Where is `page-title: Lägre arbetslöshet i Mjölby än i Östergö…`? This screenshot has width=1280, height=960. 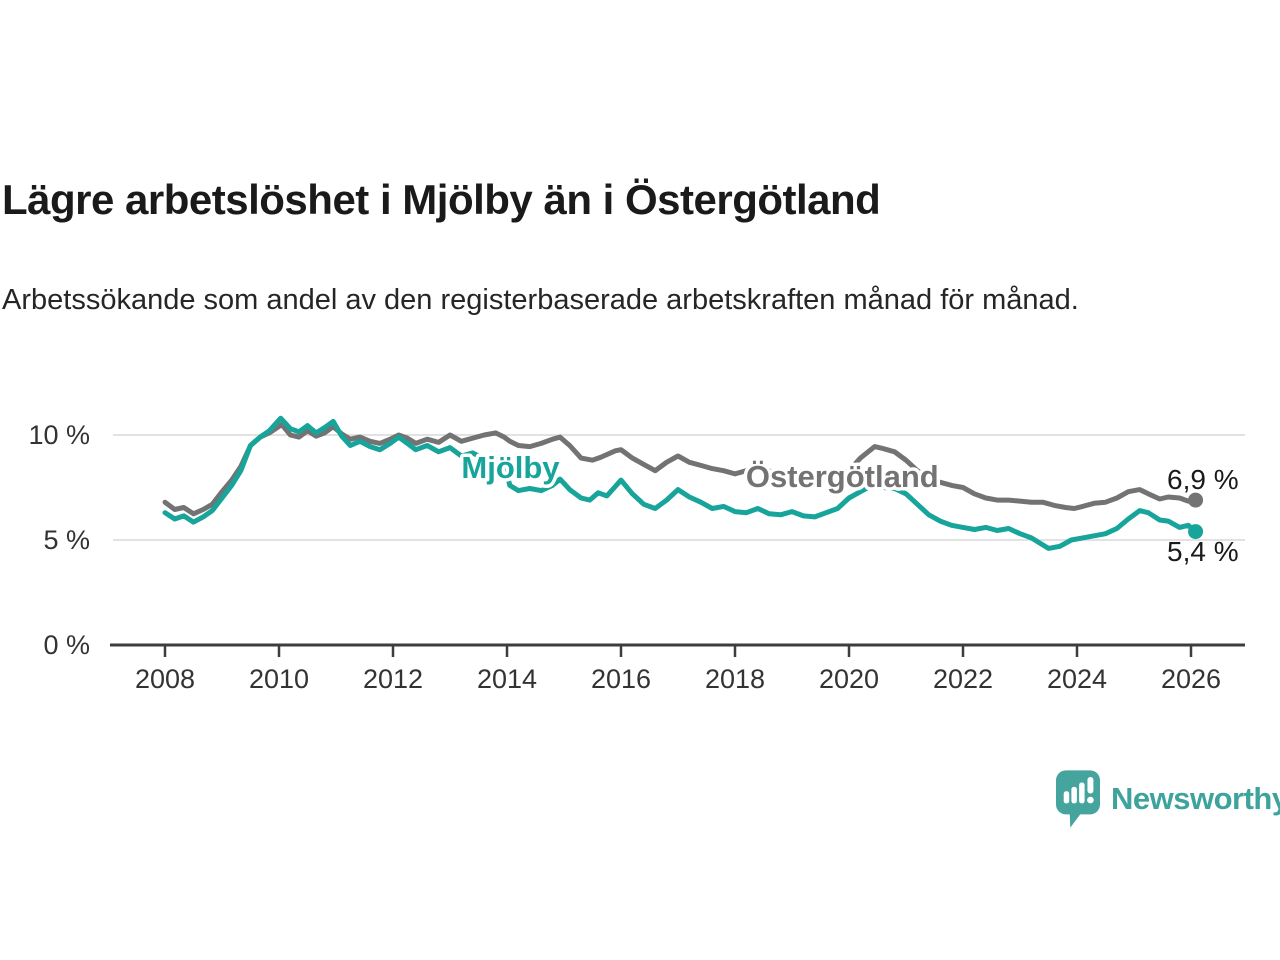 page-title: Lägre arbetslöshet i Mjölby än i Östergö… is located at coordinates (441, 200).